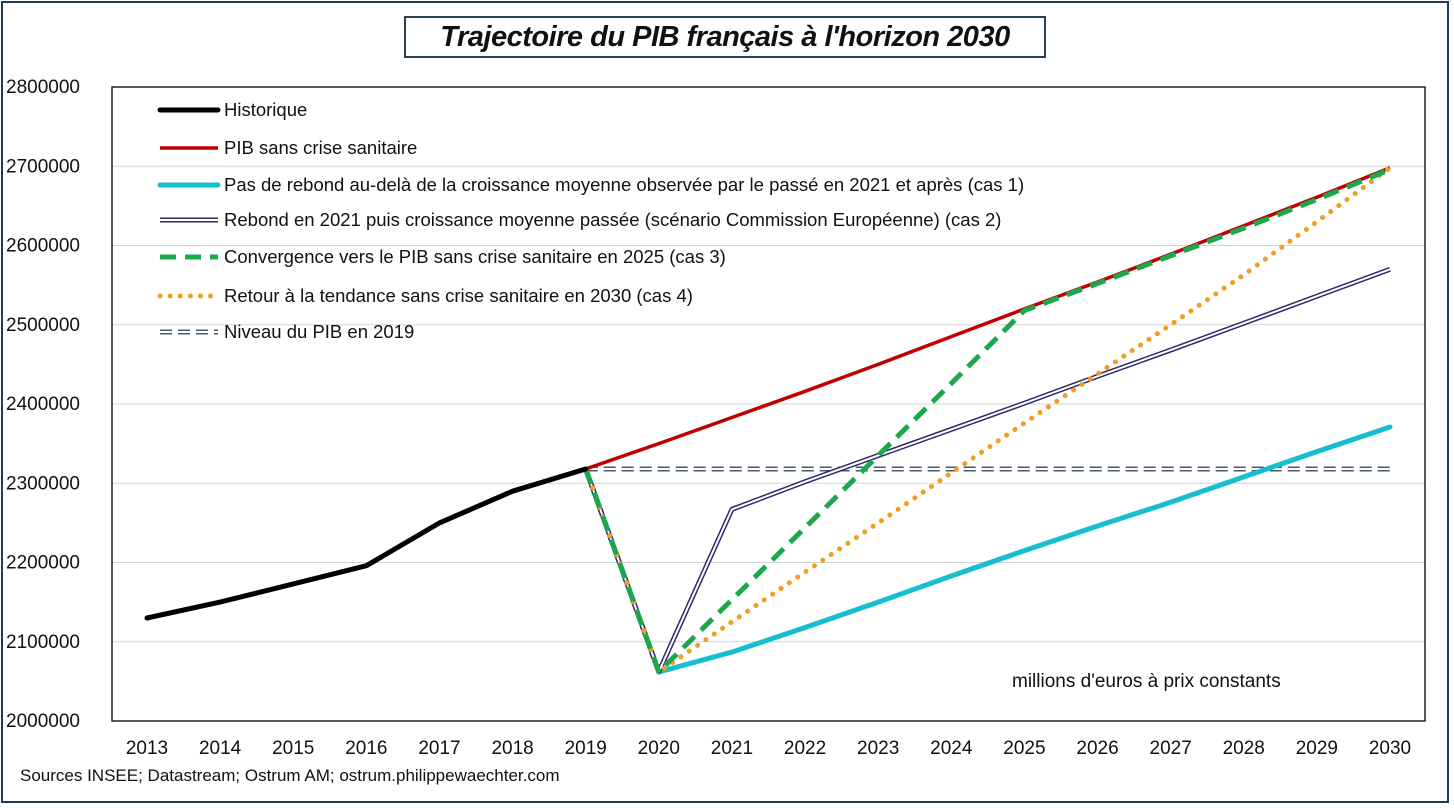 This screenshot has width=1454, height=808. I want to click on x-tick-label: 2016, so click(366, 748).